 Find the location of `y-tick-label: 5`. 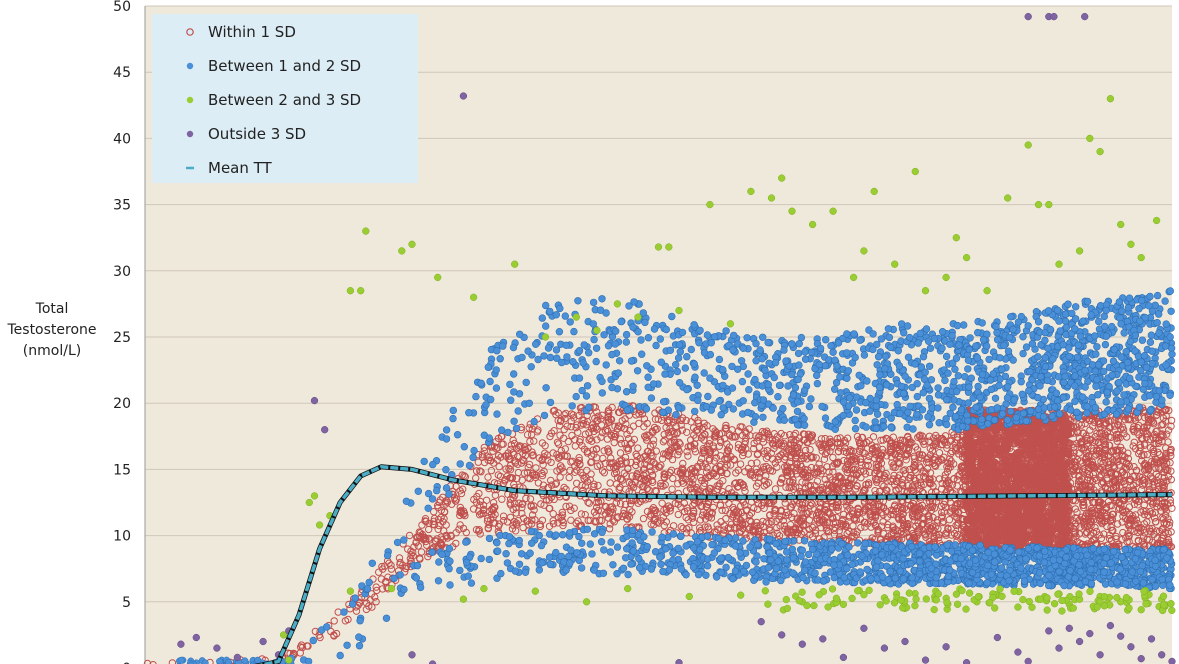

y-tick-label: 5 is located at coordinates (126, 603).